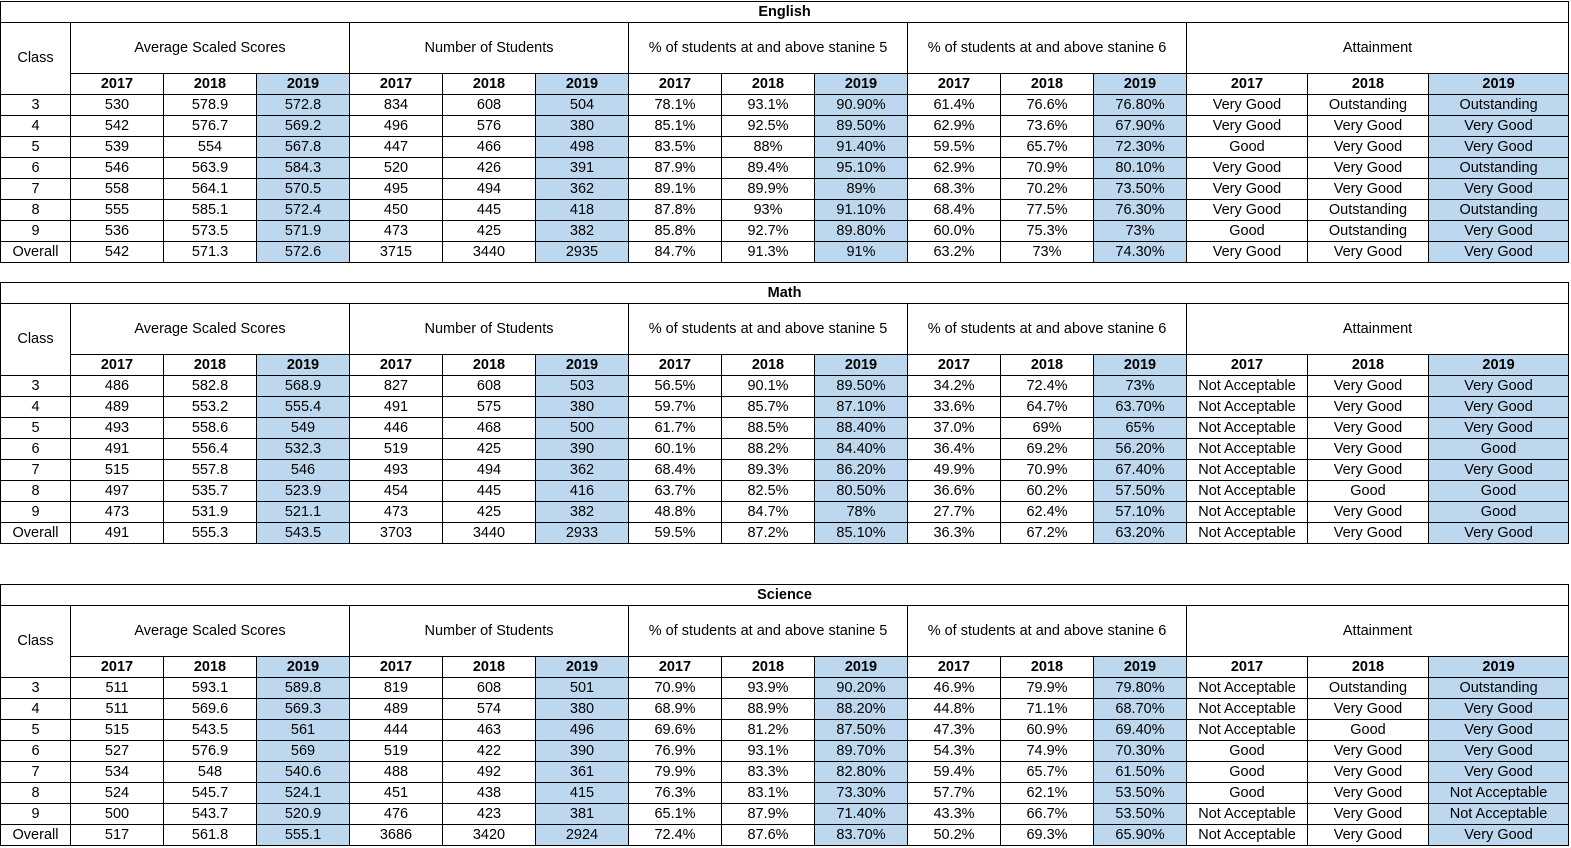 This screenshot has width=1571, height=848. What do you see at coordinates (117, 835) in the screenshot?
I see `table-cell: 517` at bounding box center [117, 835].